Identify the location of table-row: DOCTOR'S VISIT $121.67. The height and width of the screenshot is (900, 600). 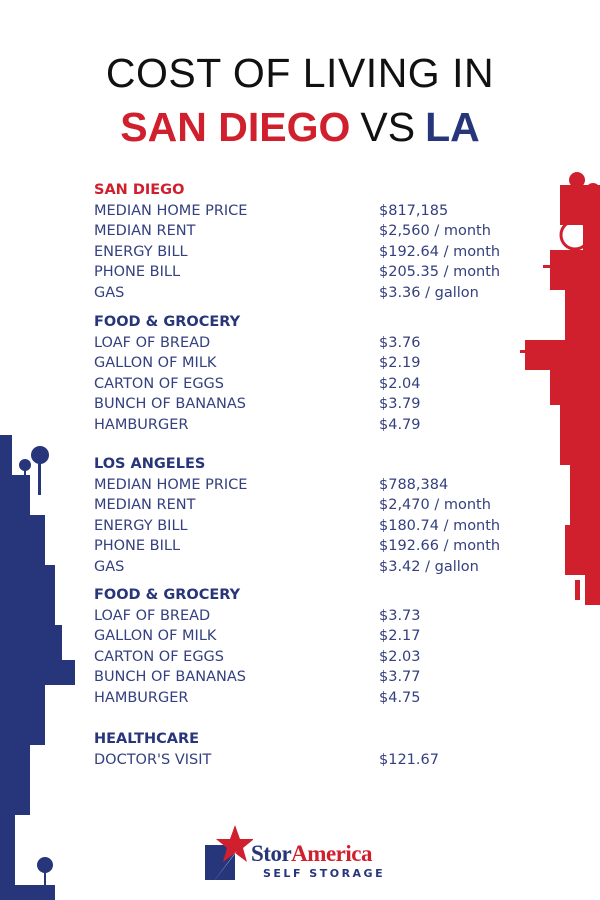
(304, 760).